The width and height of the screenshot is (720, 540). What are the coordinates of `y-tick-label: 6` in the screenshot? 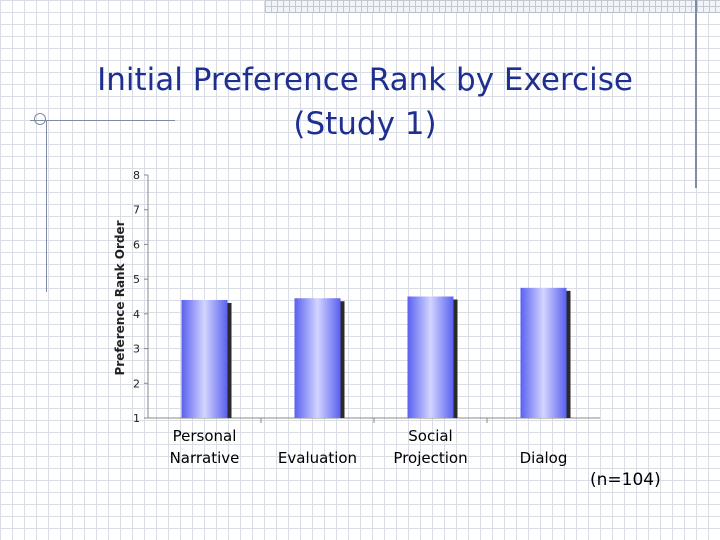 It's located at (136, 244).